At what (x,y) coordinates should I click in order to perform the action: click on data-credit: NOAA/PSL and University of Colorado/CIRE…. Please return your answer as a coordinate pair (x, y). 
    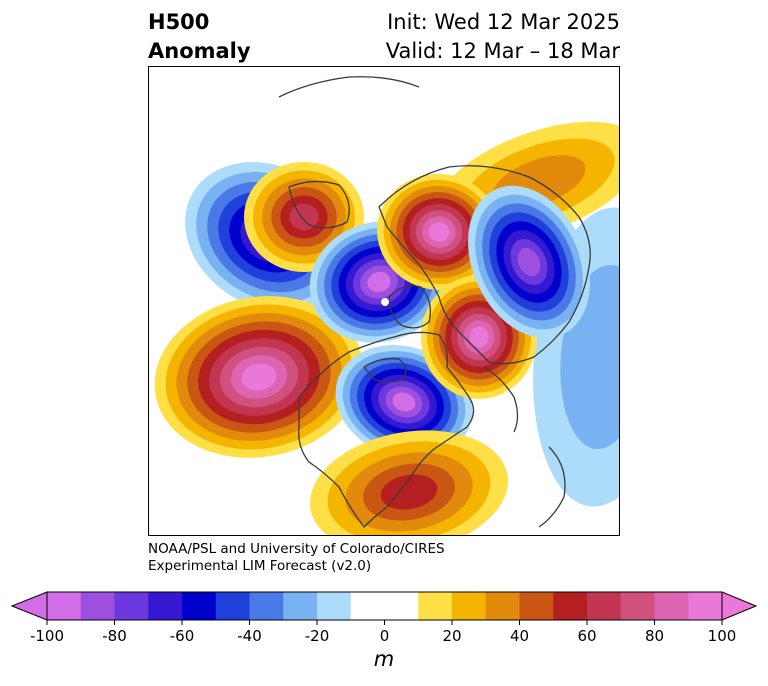
    Looking at the image, I should click on (296, 558).